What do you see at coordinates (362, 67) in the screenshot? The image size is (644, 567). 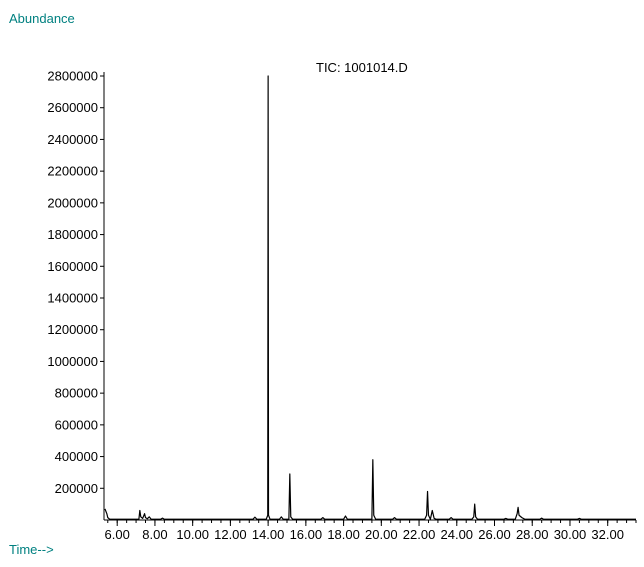 I see `chart-title: TIC: 1001014.D` at bounding box center [362, 67].